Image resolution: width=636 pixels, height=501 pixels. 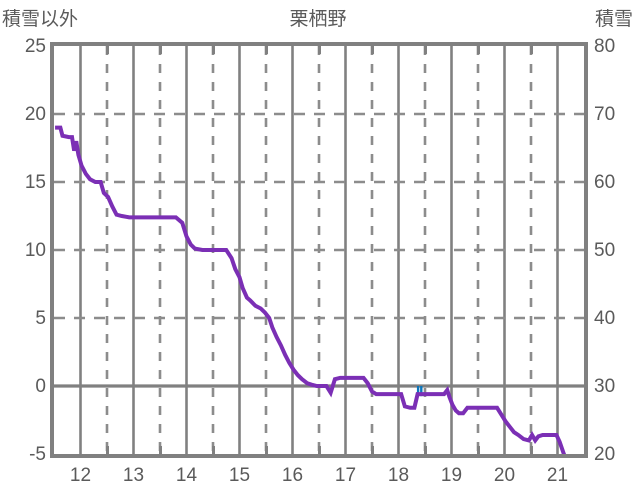 What do you see at coordinates (40, 318) in the screenshot?
I see `y-axis-left-tick-label: 5` at bounding box center [40, 318].